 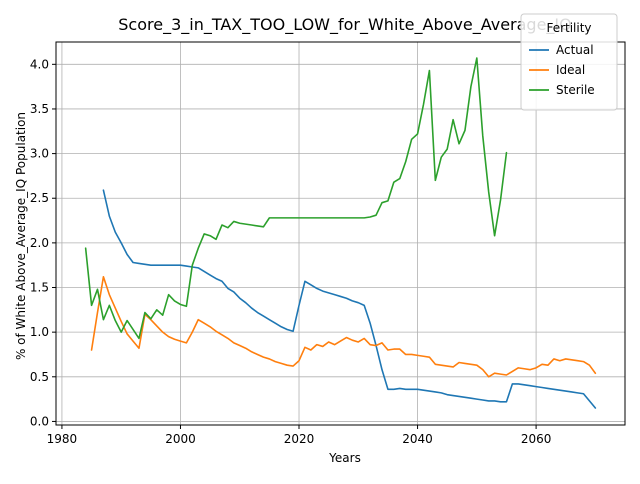 I want to click on y-tick-label: 4.0, so click(x=39, y=64).